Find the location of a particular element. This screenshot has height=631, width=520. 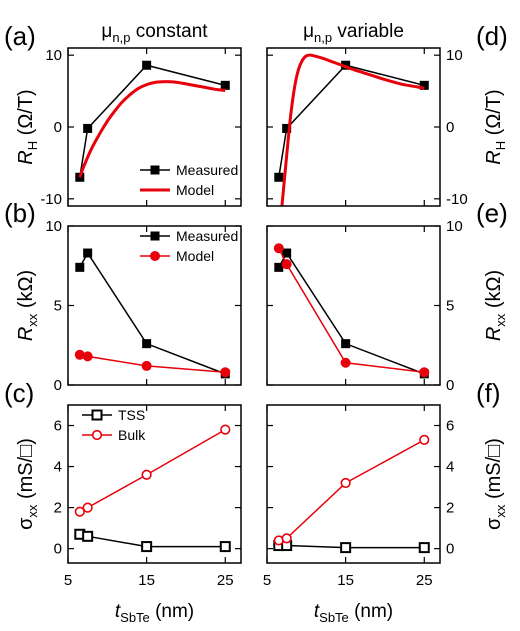

ylabel-right-row-2: Rxx (kΩ) is located at coordinates (495, 305).